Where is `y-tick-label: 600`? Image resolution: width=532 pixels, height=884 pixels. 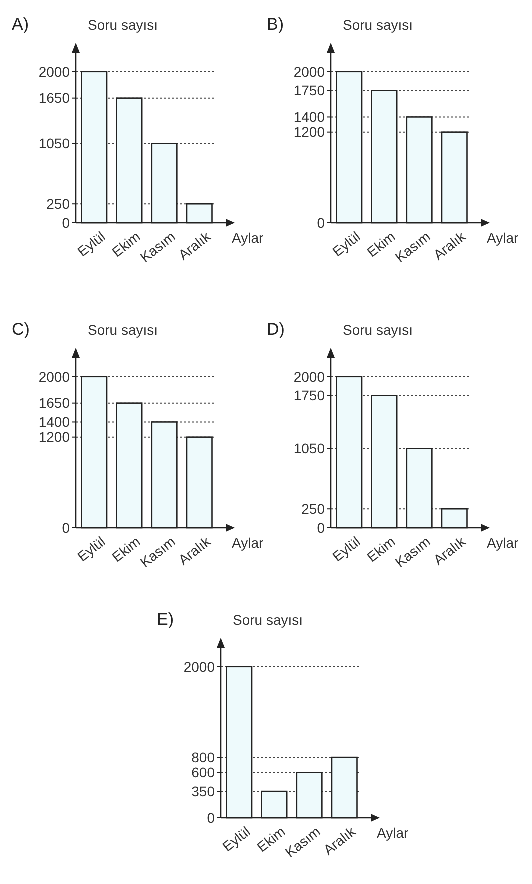 y-tick-label: 600 is located at coordinates (204, 772).